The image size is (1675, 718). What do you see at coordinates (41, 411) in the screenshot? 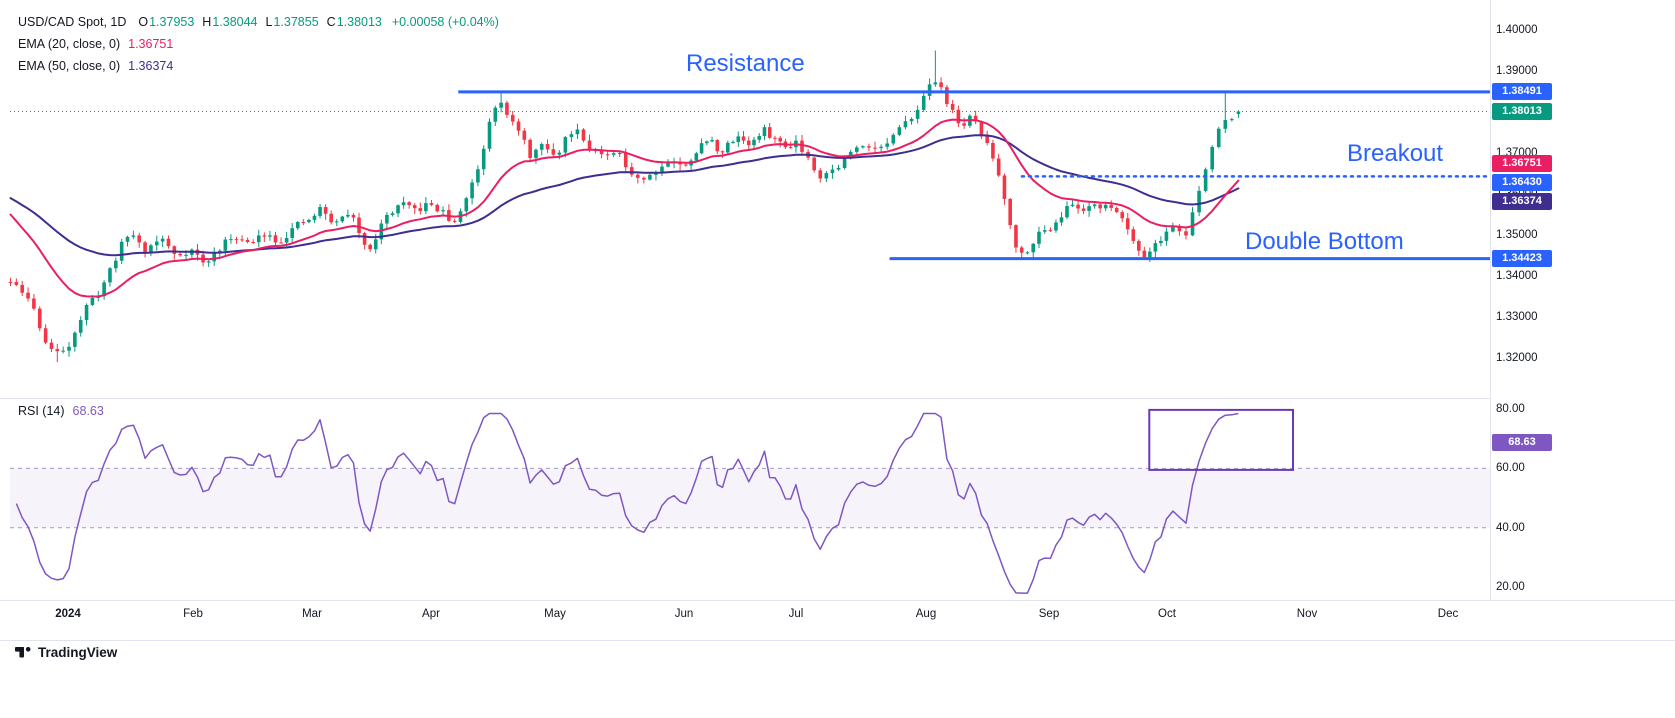
I see `rsi-label: RSI (14)` at bounding box center [41, 411].